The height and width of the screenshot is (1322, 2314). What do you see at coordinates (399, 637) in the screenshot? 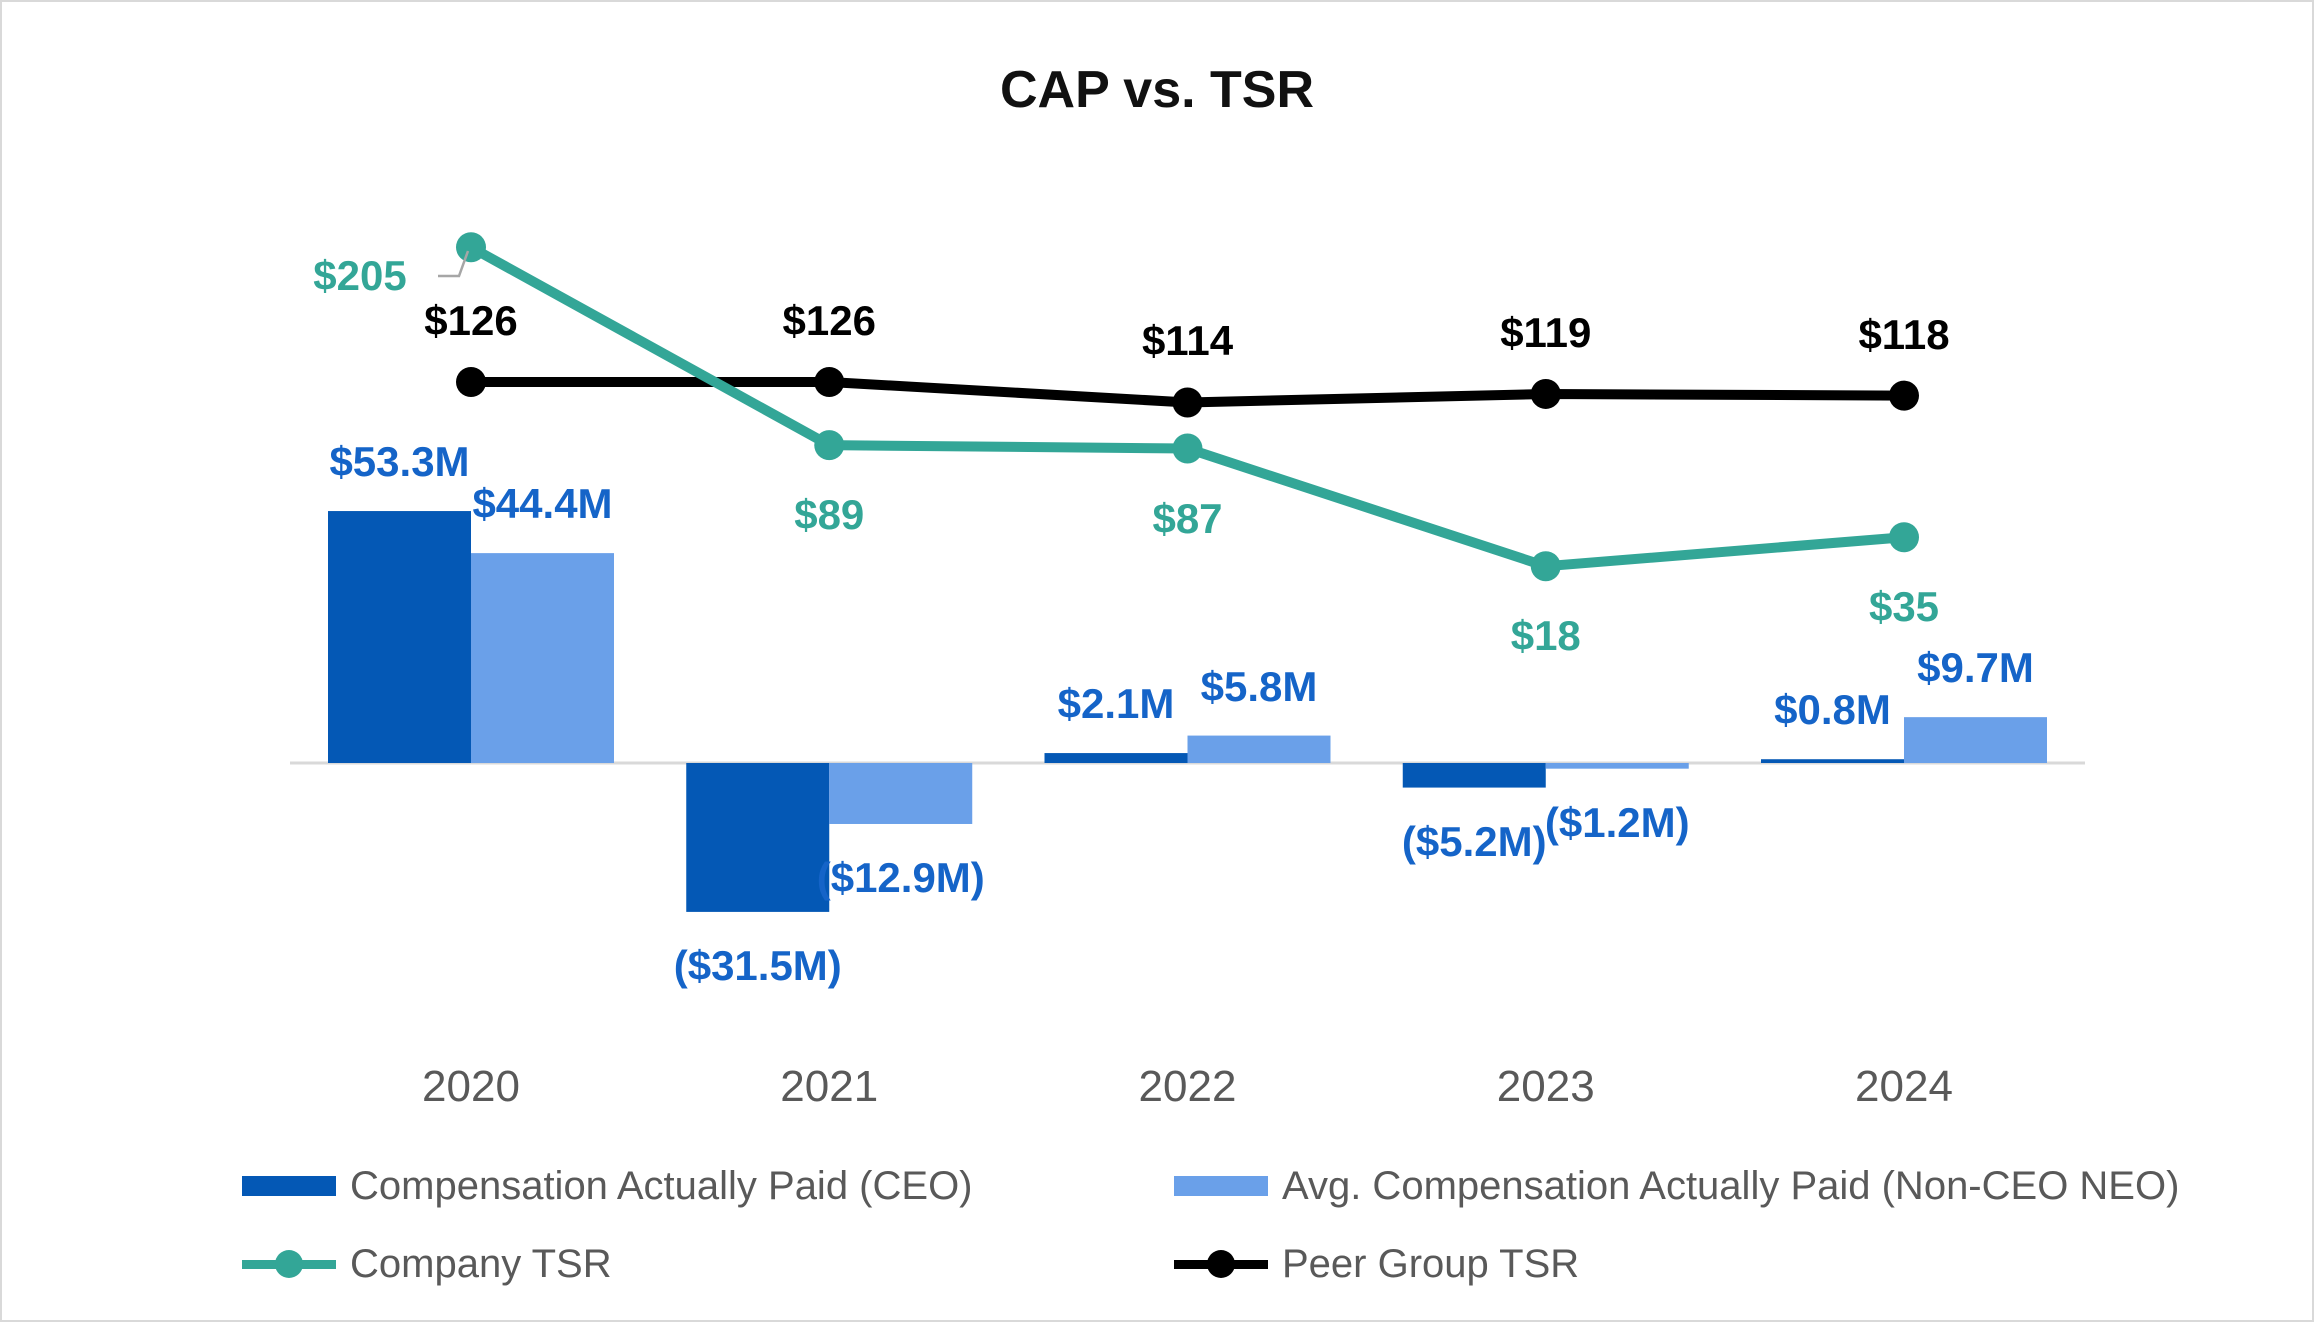
I see `bar-ceo-2020` at bounding box center [399, 637].